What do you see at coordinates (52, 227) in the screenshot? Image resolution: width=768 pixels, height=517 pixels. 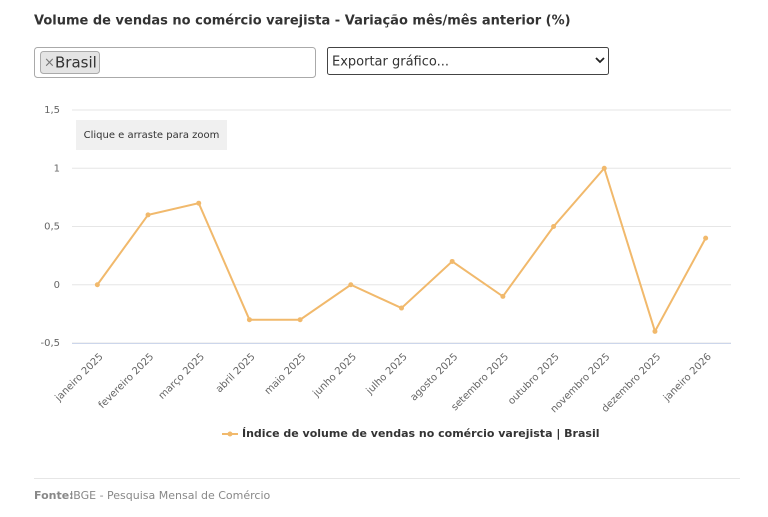 I see `y-tick-label: 0,5` at bounding box center [52, 227].